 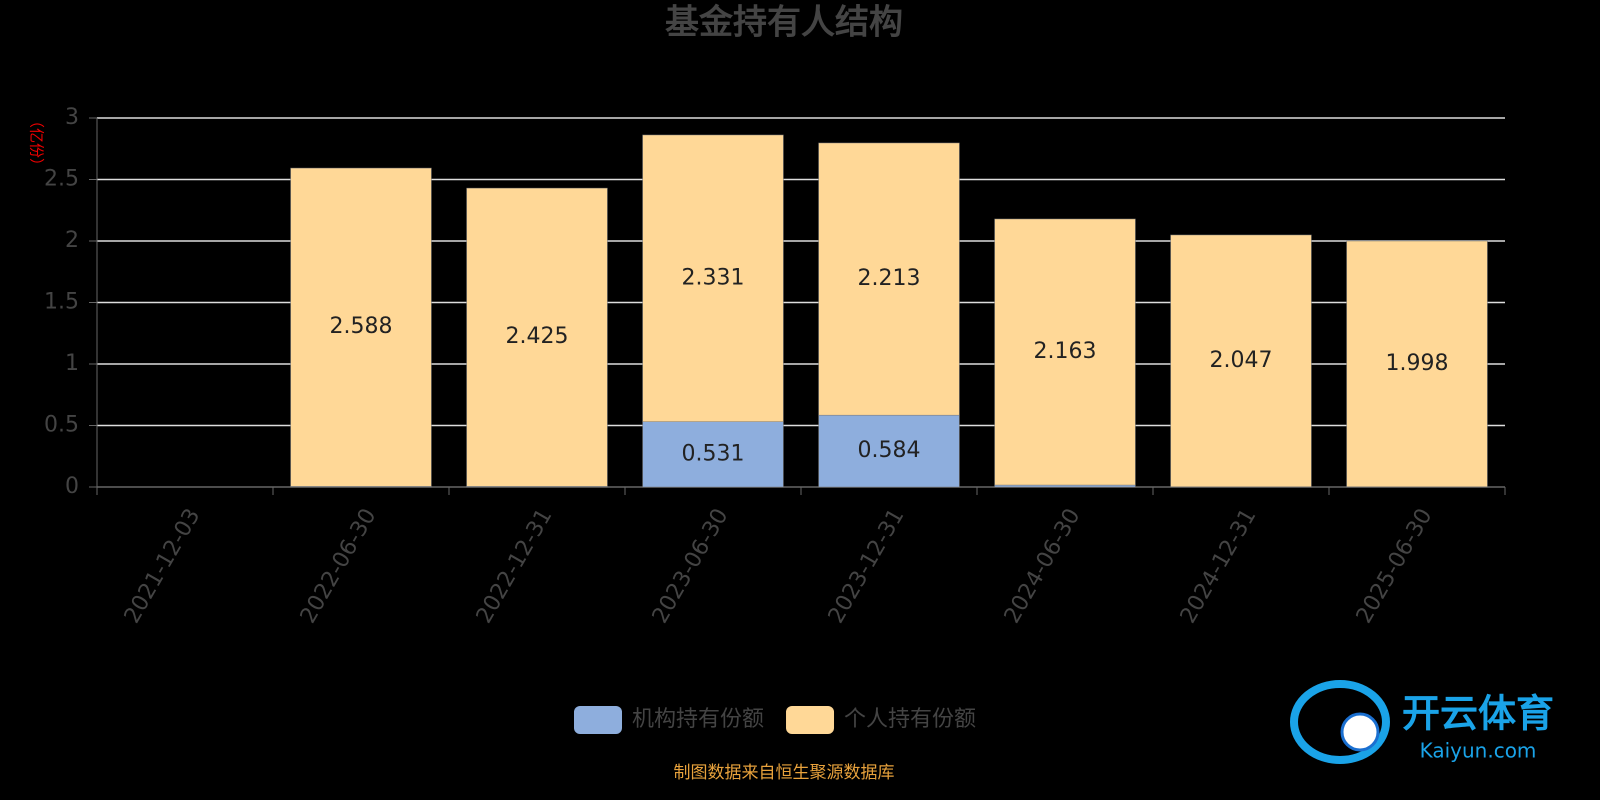 I want to click on data-label: 0.531, so click(x=713, y=453).